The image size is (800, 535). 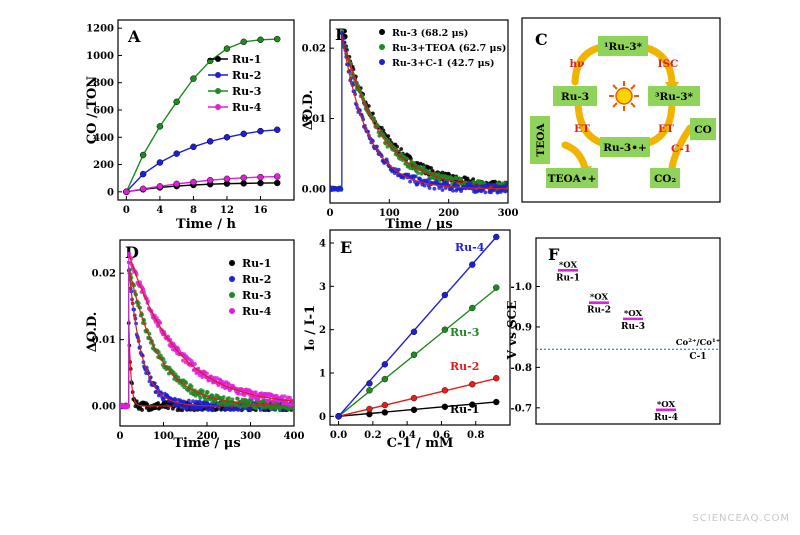 I want to click on panel-e-series-labels: Ru-1 Ru-2 Ru-3 Ru-4, so click(x=467, y=328).